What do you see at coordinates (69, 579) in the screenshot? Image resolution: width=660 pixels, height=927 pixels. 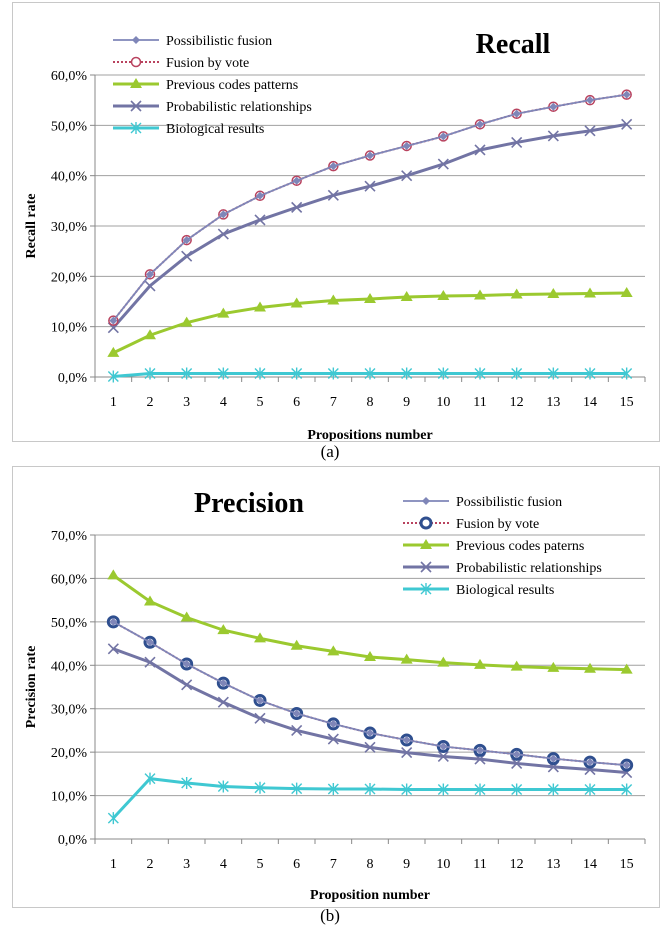 I see `y-tick-label: 60,0%` at bounding box center [69, 579].